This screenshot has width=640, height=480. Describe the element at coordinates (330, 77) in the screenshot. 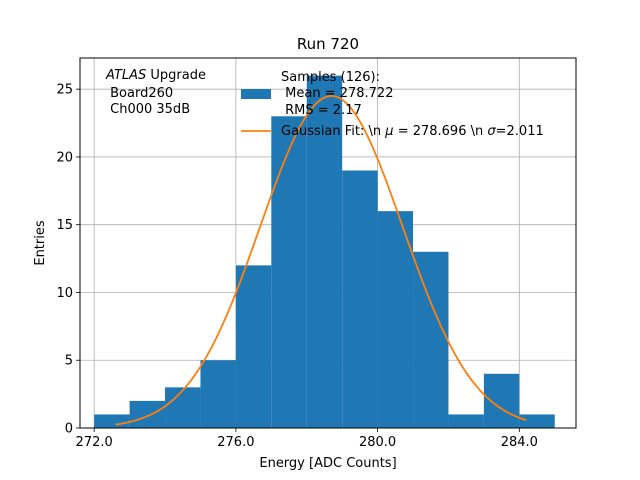

I see `legend-hist-label-line-1: Samples (126):` at that location.